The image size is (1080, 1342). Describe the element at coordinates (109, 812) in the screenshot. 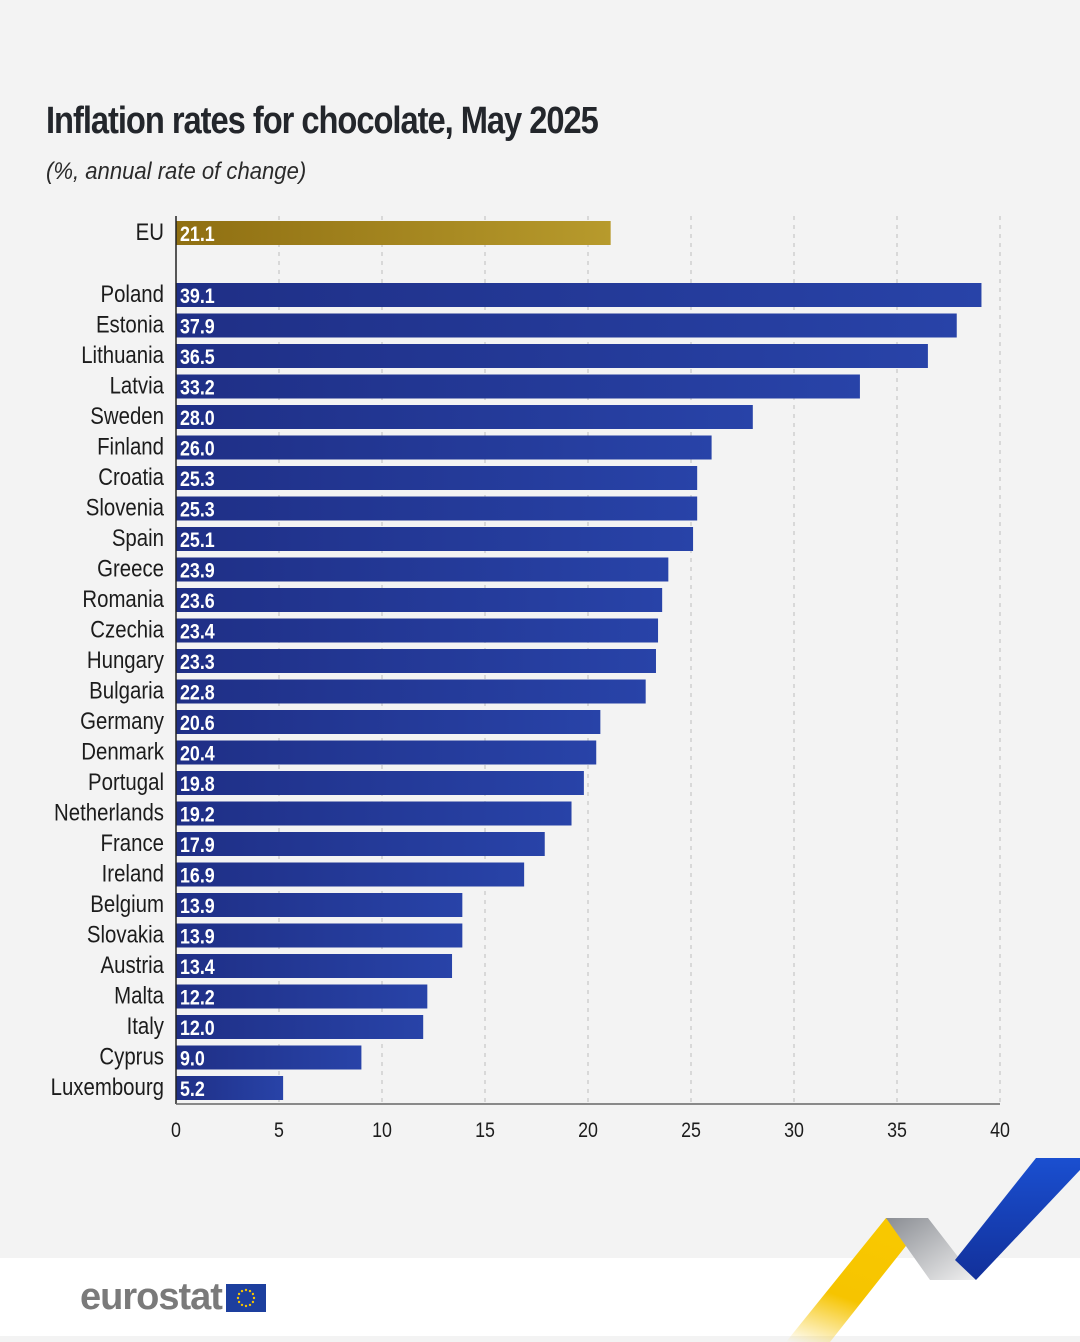

I see `category-label: Netherlands` at that location.